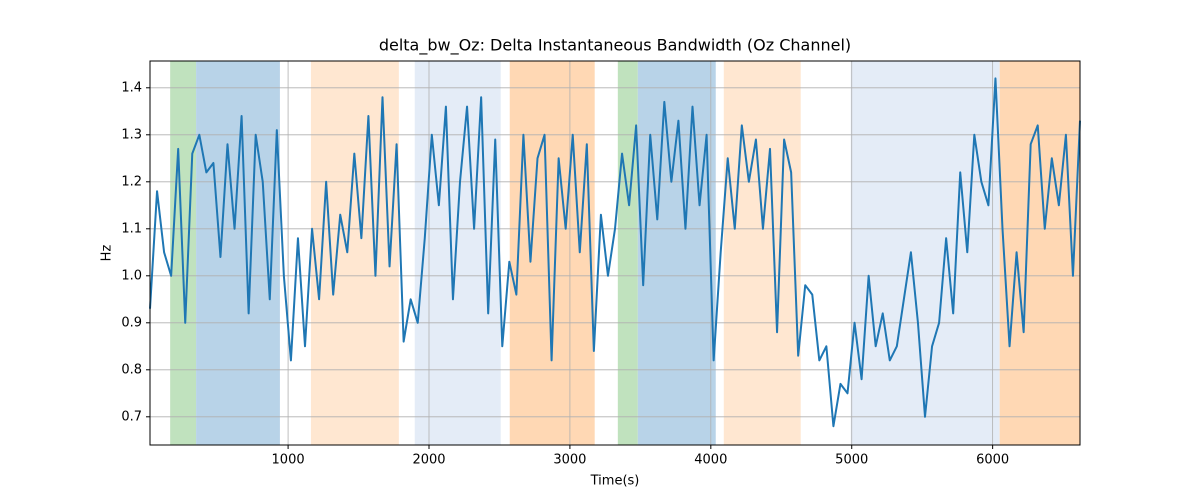 This screenshot has width=1200, height=500. I want to click on x-tick-label: 3000, so click(569, 460).